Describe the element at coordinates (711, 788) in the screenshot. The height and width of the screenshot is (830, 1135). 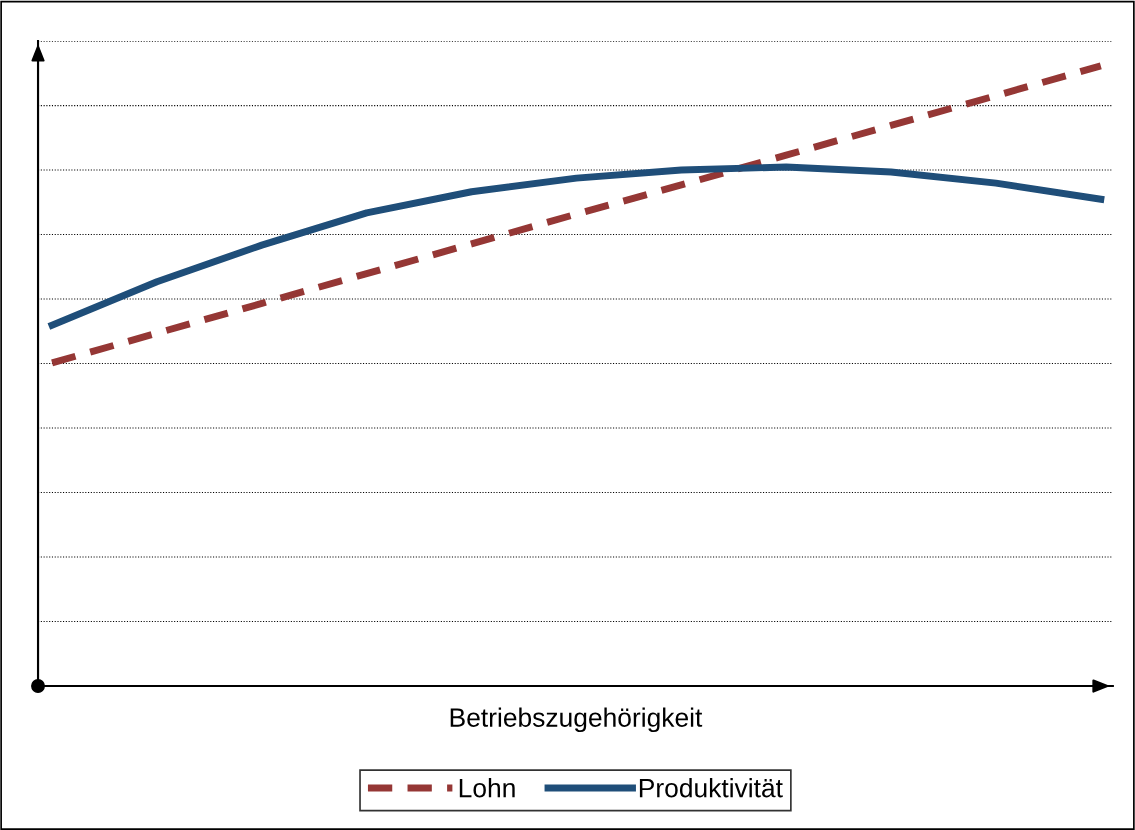
I see `legend-label: Produktivität` at that location.